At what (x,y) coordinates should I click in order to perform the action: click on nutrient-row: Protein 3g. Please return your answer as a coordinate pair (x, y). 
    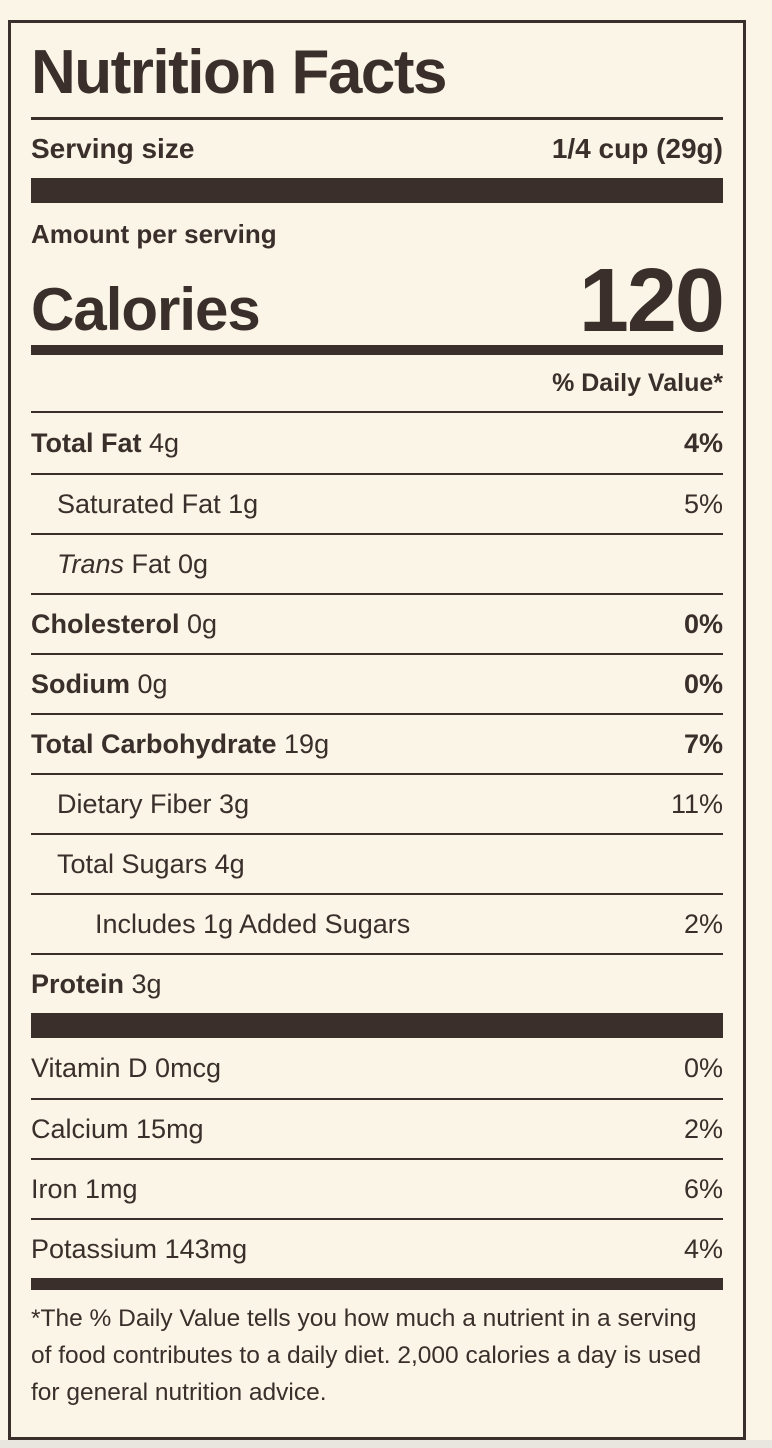
    Looking at the image, I should click on (377, 983).